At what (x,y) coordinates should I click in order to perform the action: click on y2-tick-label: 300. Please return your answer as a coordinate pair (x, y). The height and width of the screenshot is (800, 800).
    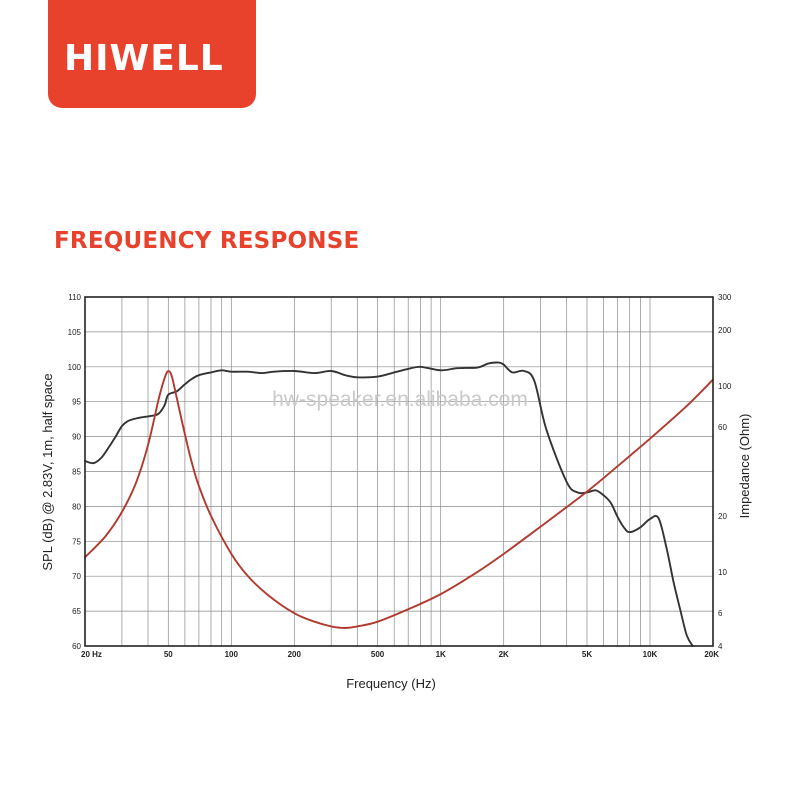
    Looking at the image, I should click on (725, 297).